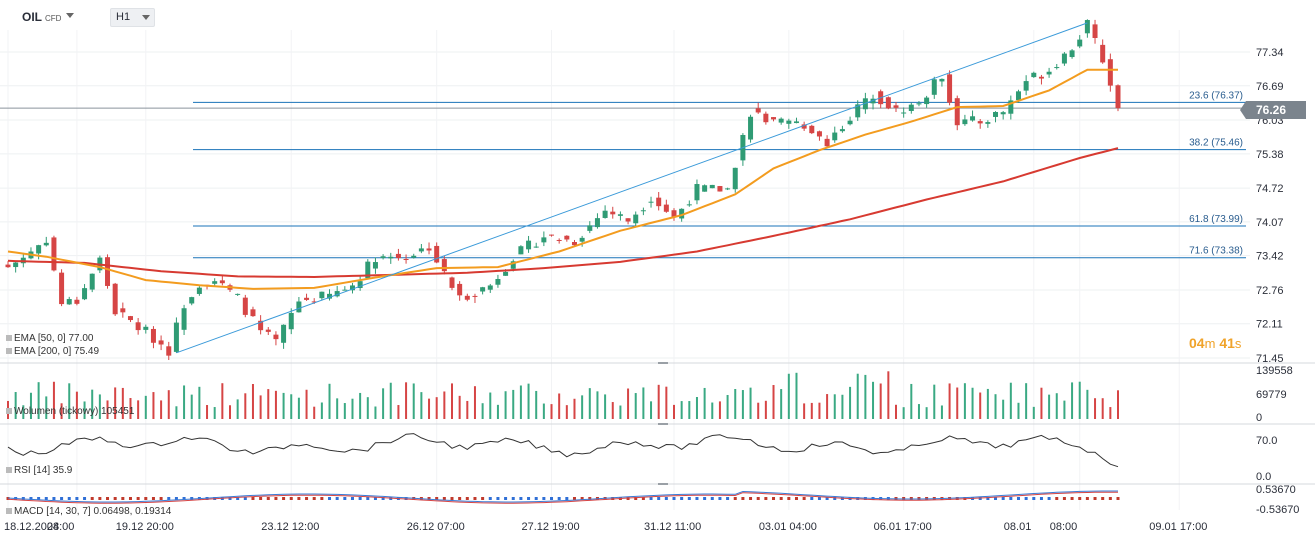 Image resolution: width=1315 pixels, height=544 pixels. What do you see at coordinates (39, 470) in the screenshot?
I see `rsi-legend: RSI [14] 35.9` at bounding box center [39, 470].